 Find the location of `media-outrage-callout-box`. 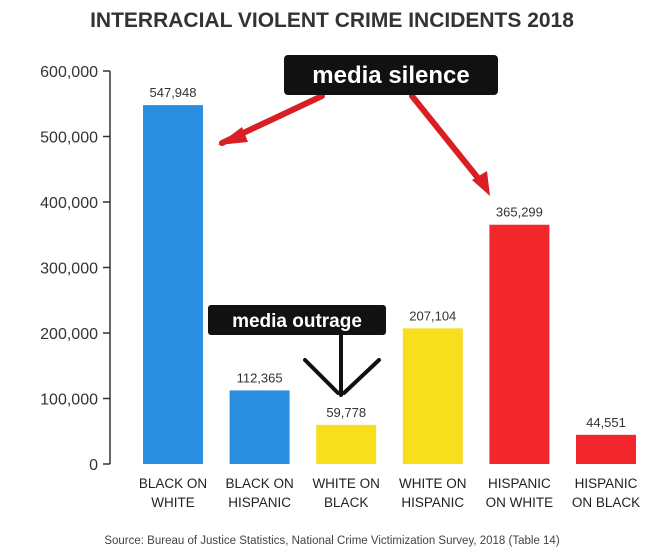

media-outrage-callout-box is located at coordinates (297, 320).